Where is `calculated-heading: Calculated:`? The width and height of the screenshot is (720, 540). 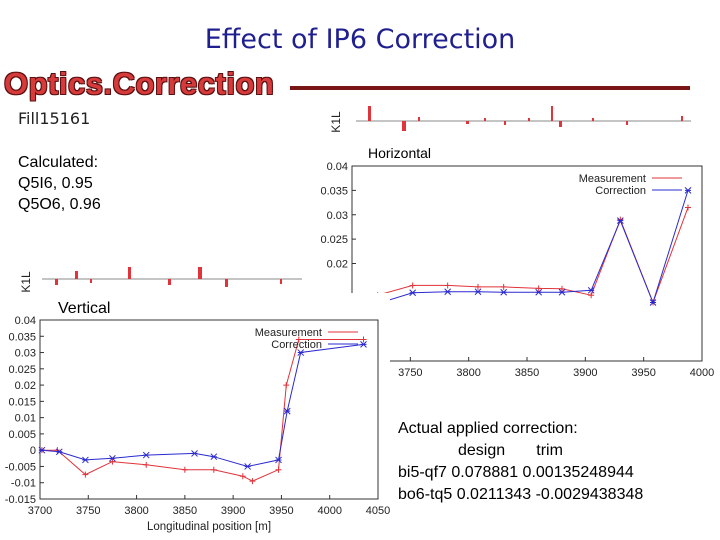 calculated-heading: Calculated: is located at coordinates (58, 162).